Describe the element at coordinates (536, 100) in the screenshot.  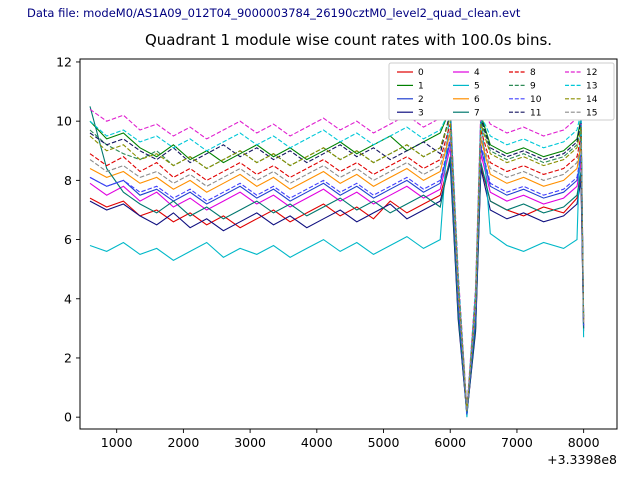
I see `legend-label-10: 10` at that location.